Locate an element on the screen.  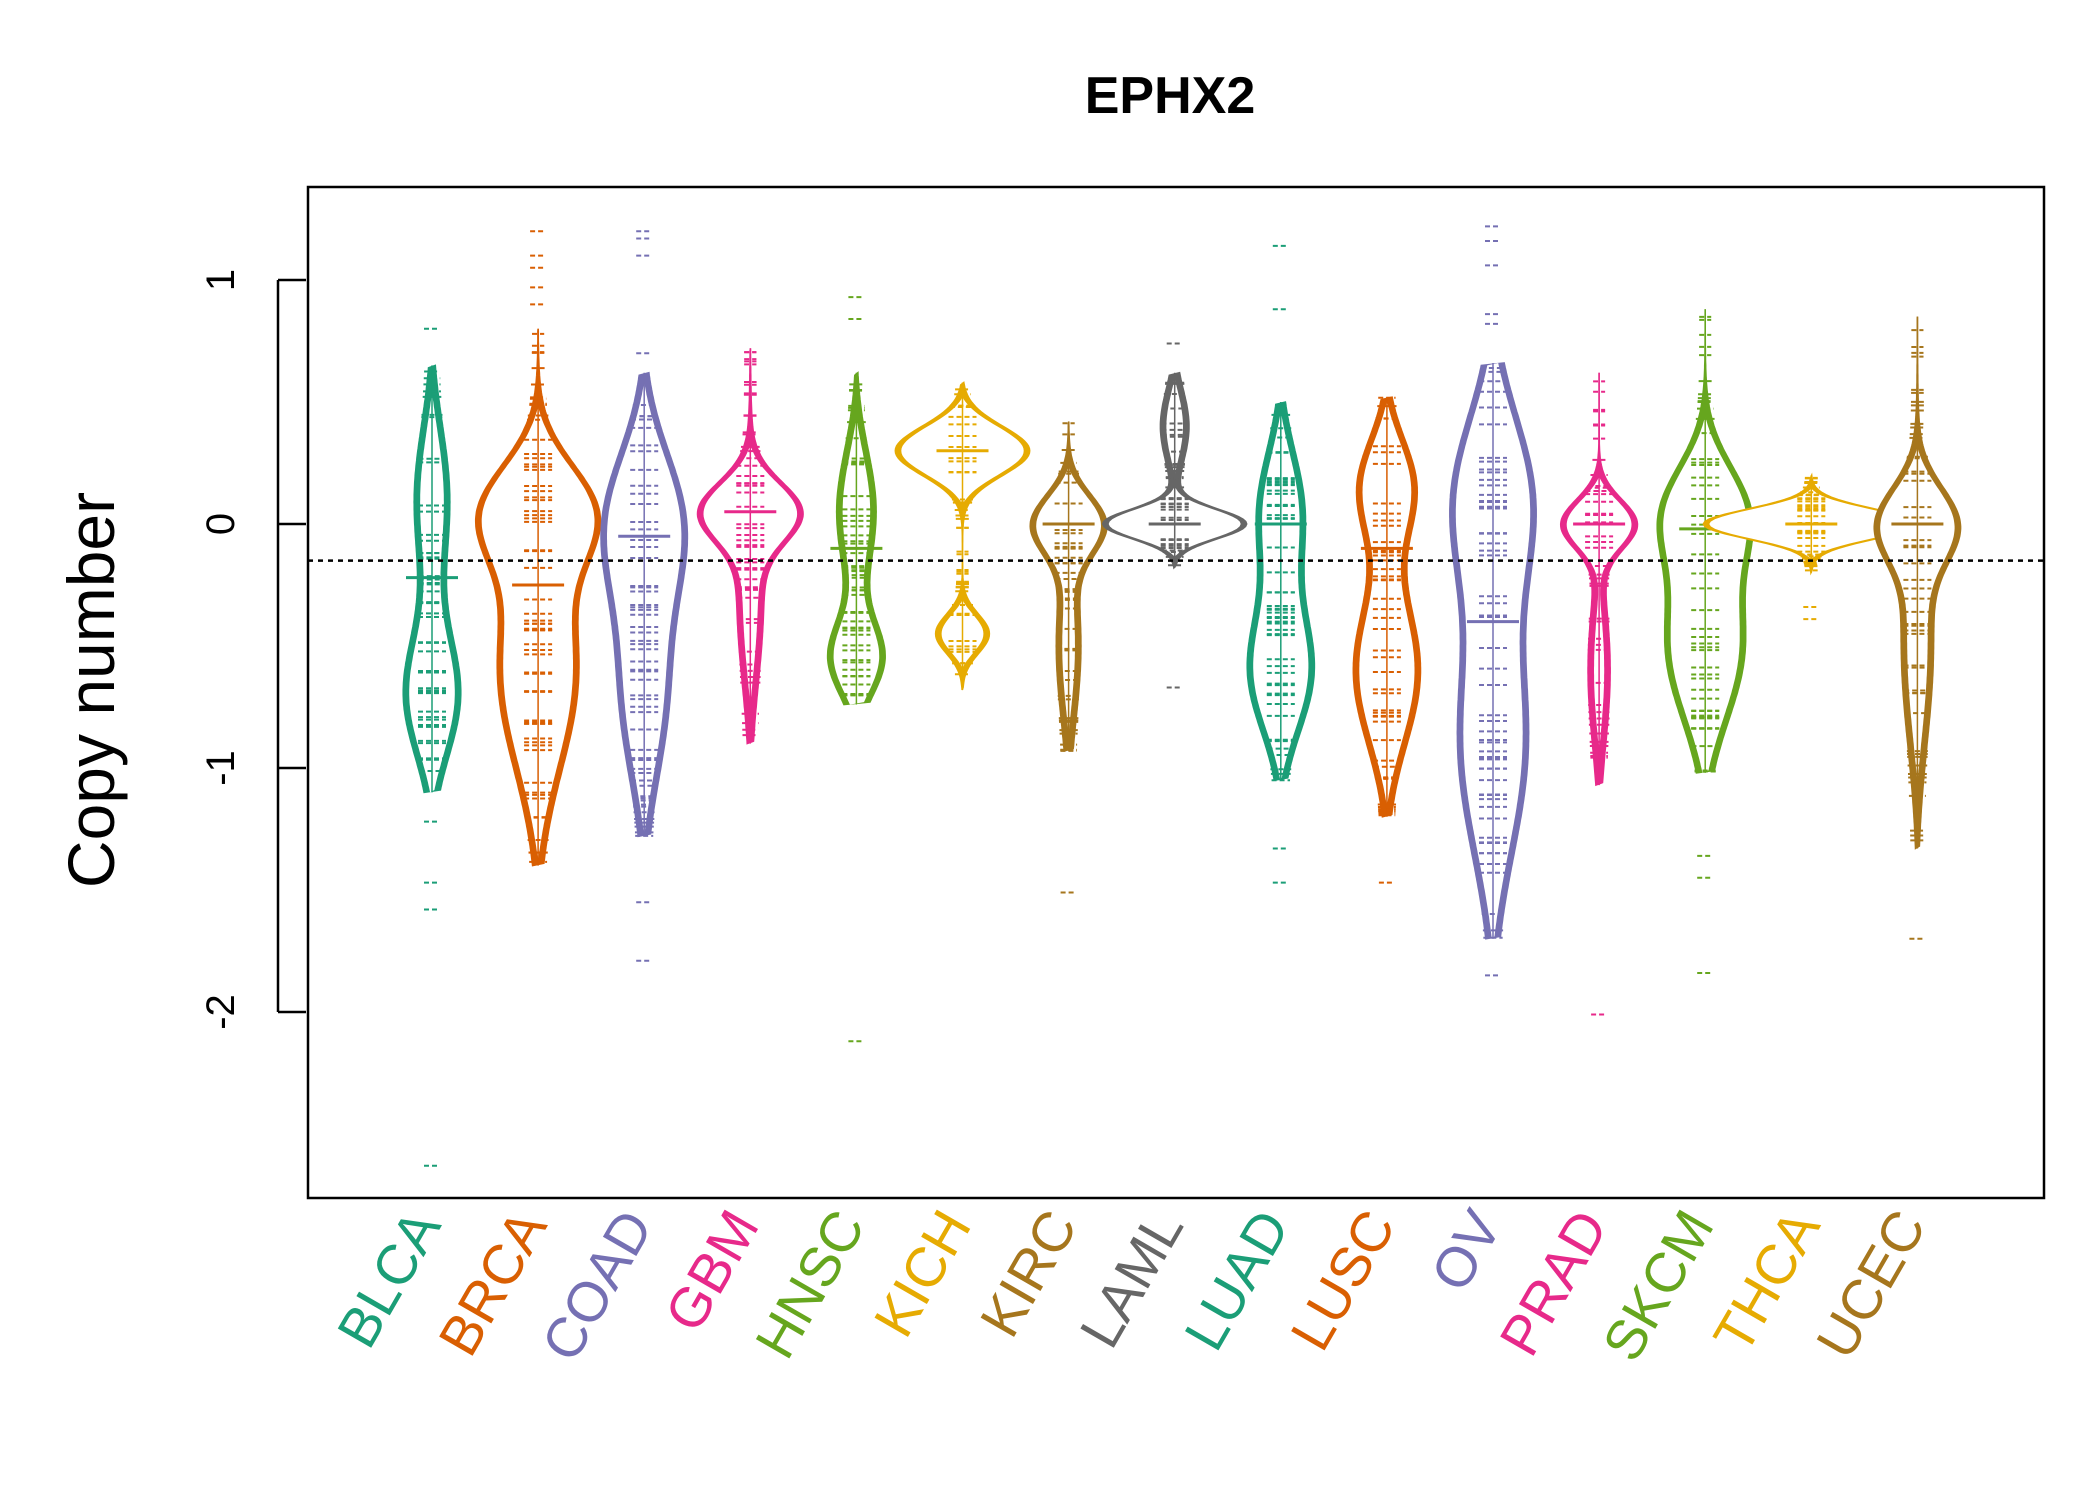
bean-inner is located at coordinates (962, 536).